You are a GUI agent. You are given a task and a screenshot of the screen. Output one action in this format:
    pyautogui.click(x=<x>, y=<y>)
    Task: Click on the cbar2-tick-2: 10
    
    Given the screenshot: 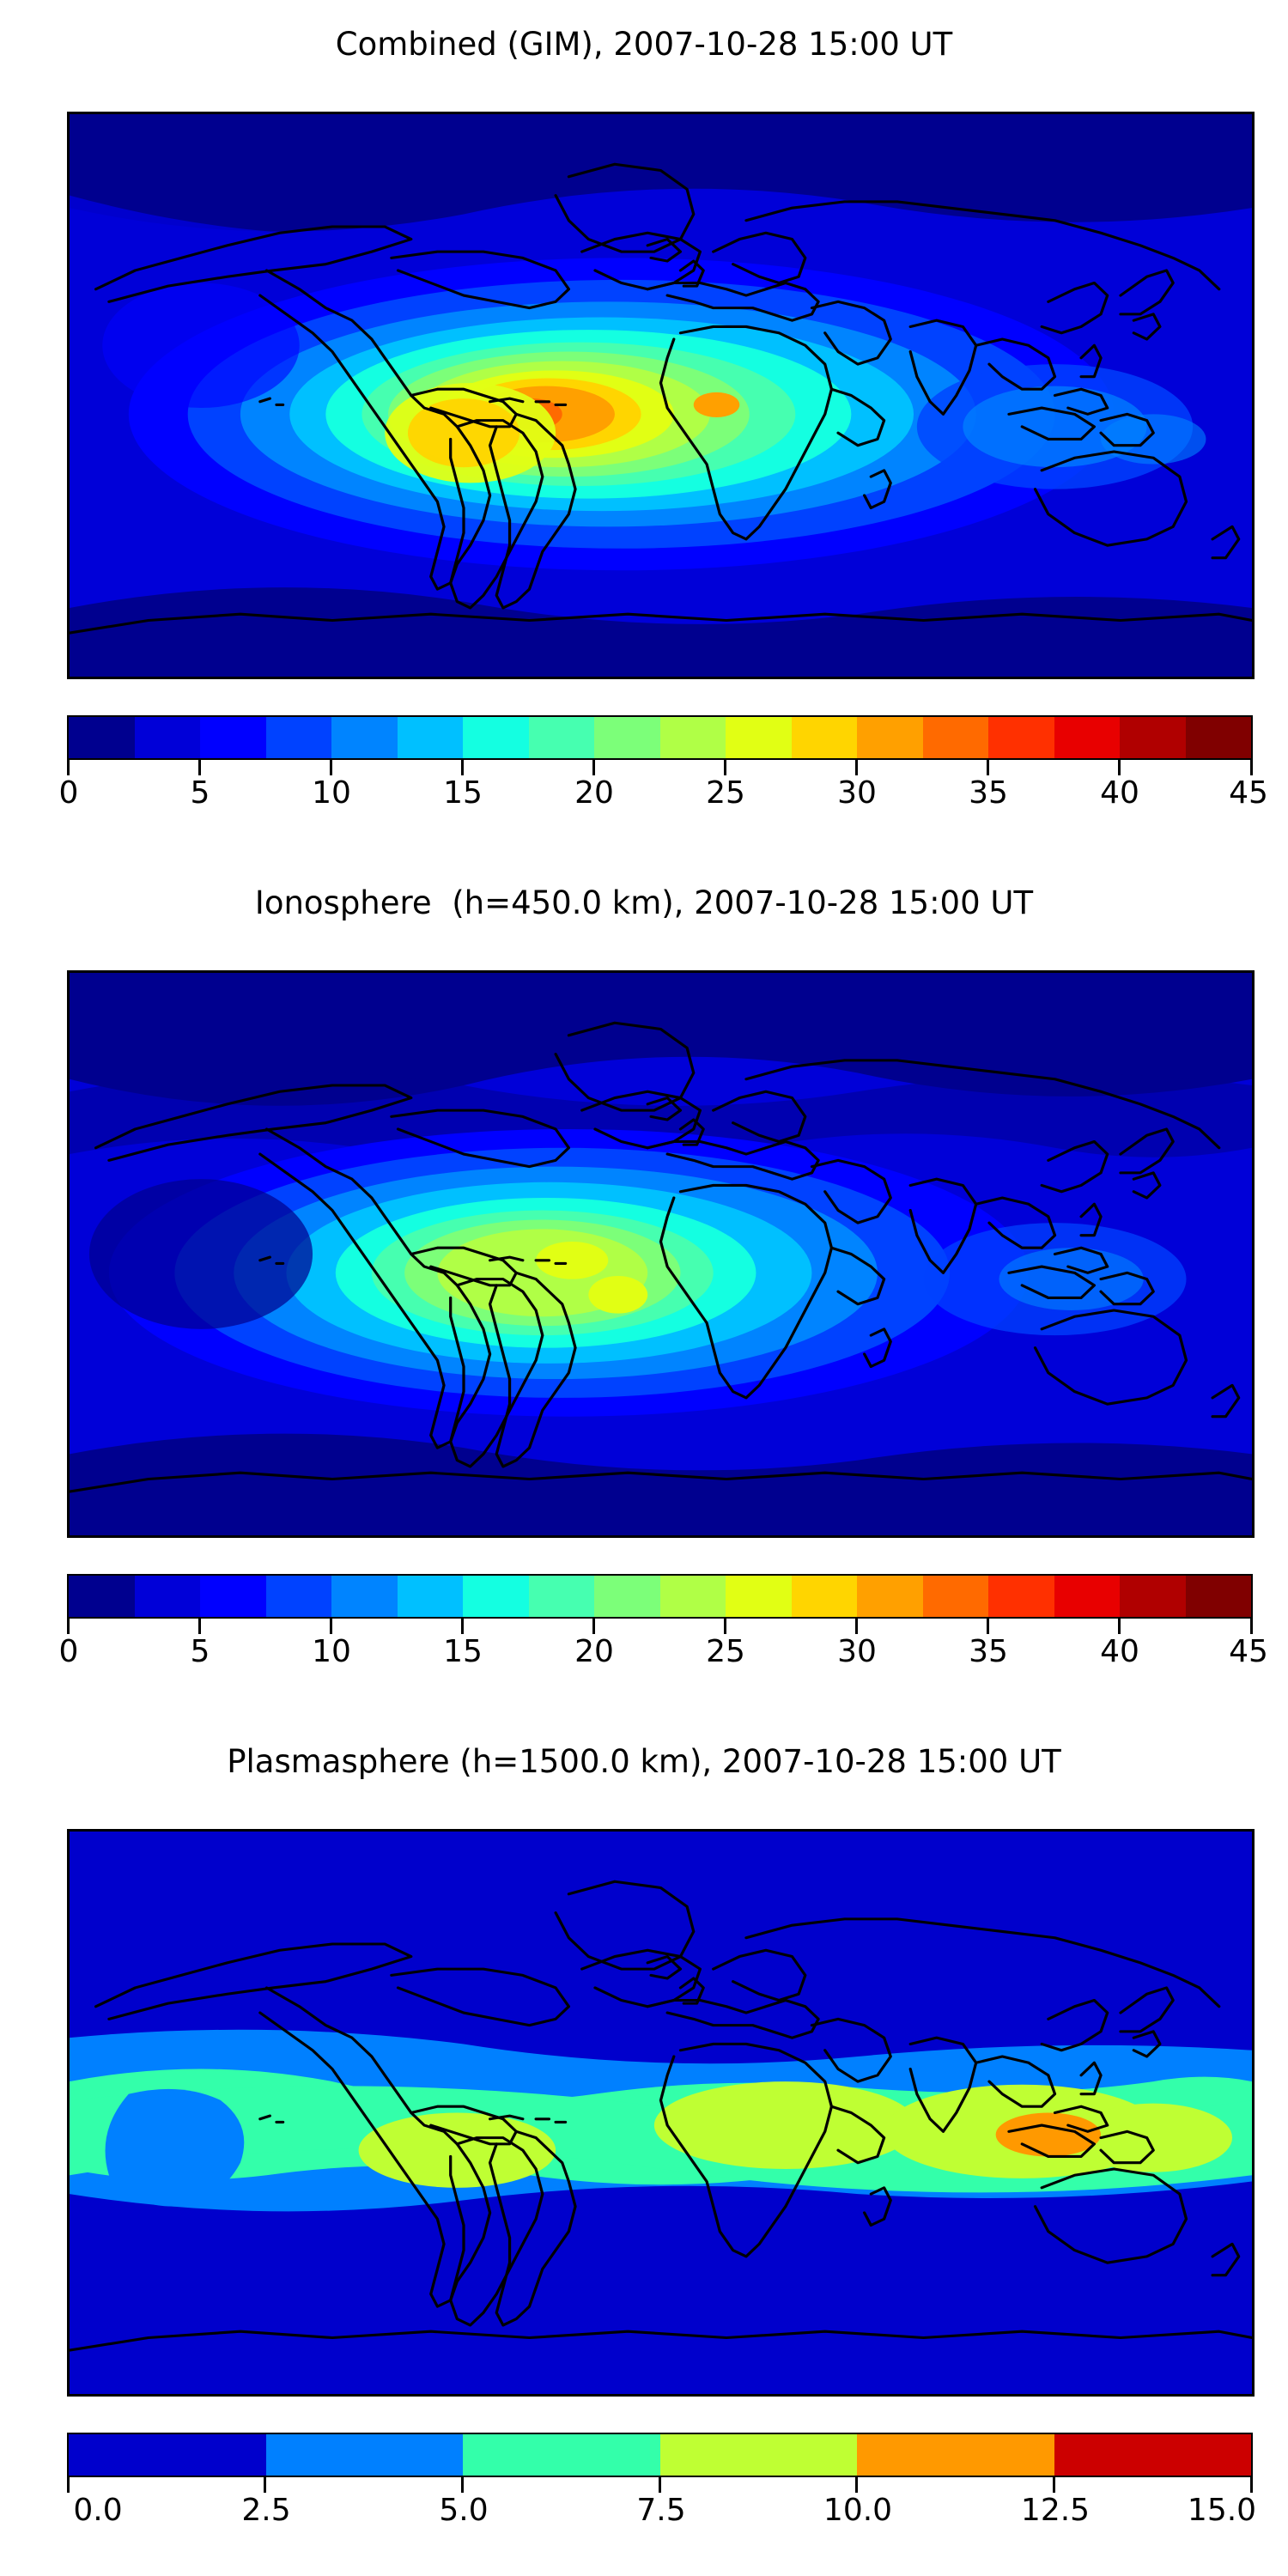 What is the action you would take?
    pyautogui.click(x=332, y=1652)
    